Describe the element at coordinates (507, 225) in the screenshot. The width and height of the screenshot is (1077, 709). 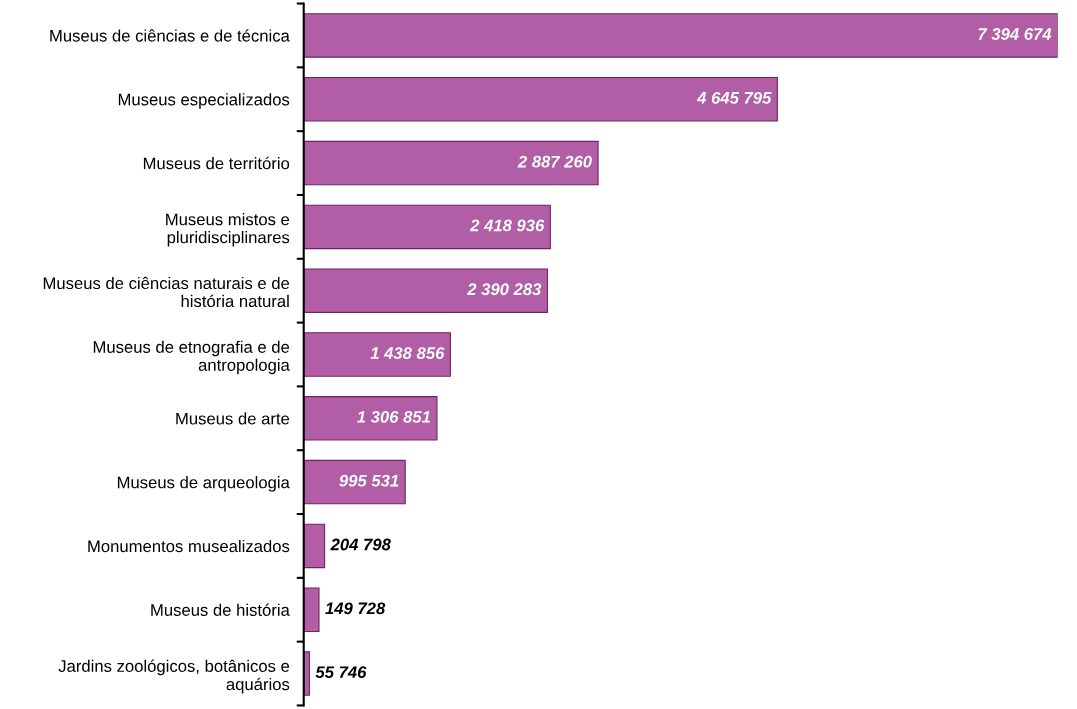
I see `data-label: 2 418 936` at that location.